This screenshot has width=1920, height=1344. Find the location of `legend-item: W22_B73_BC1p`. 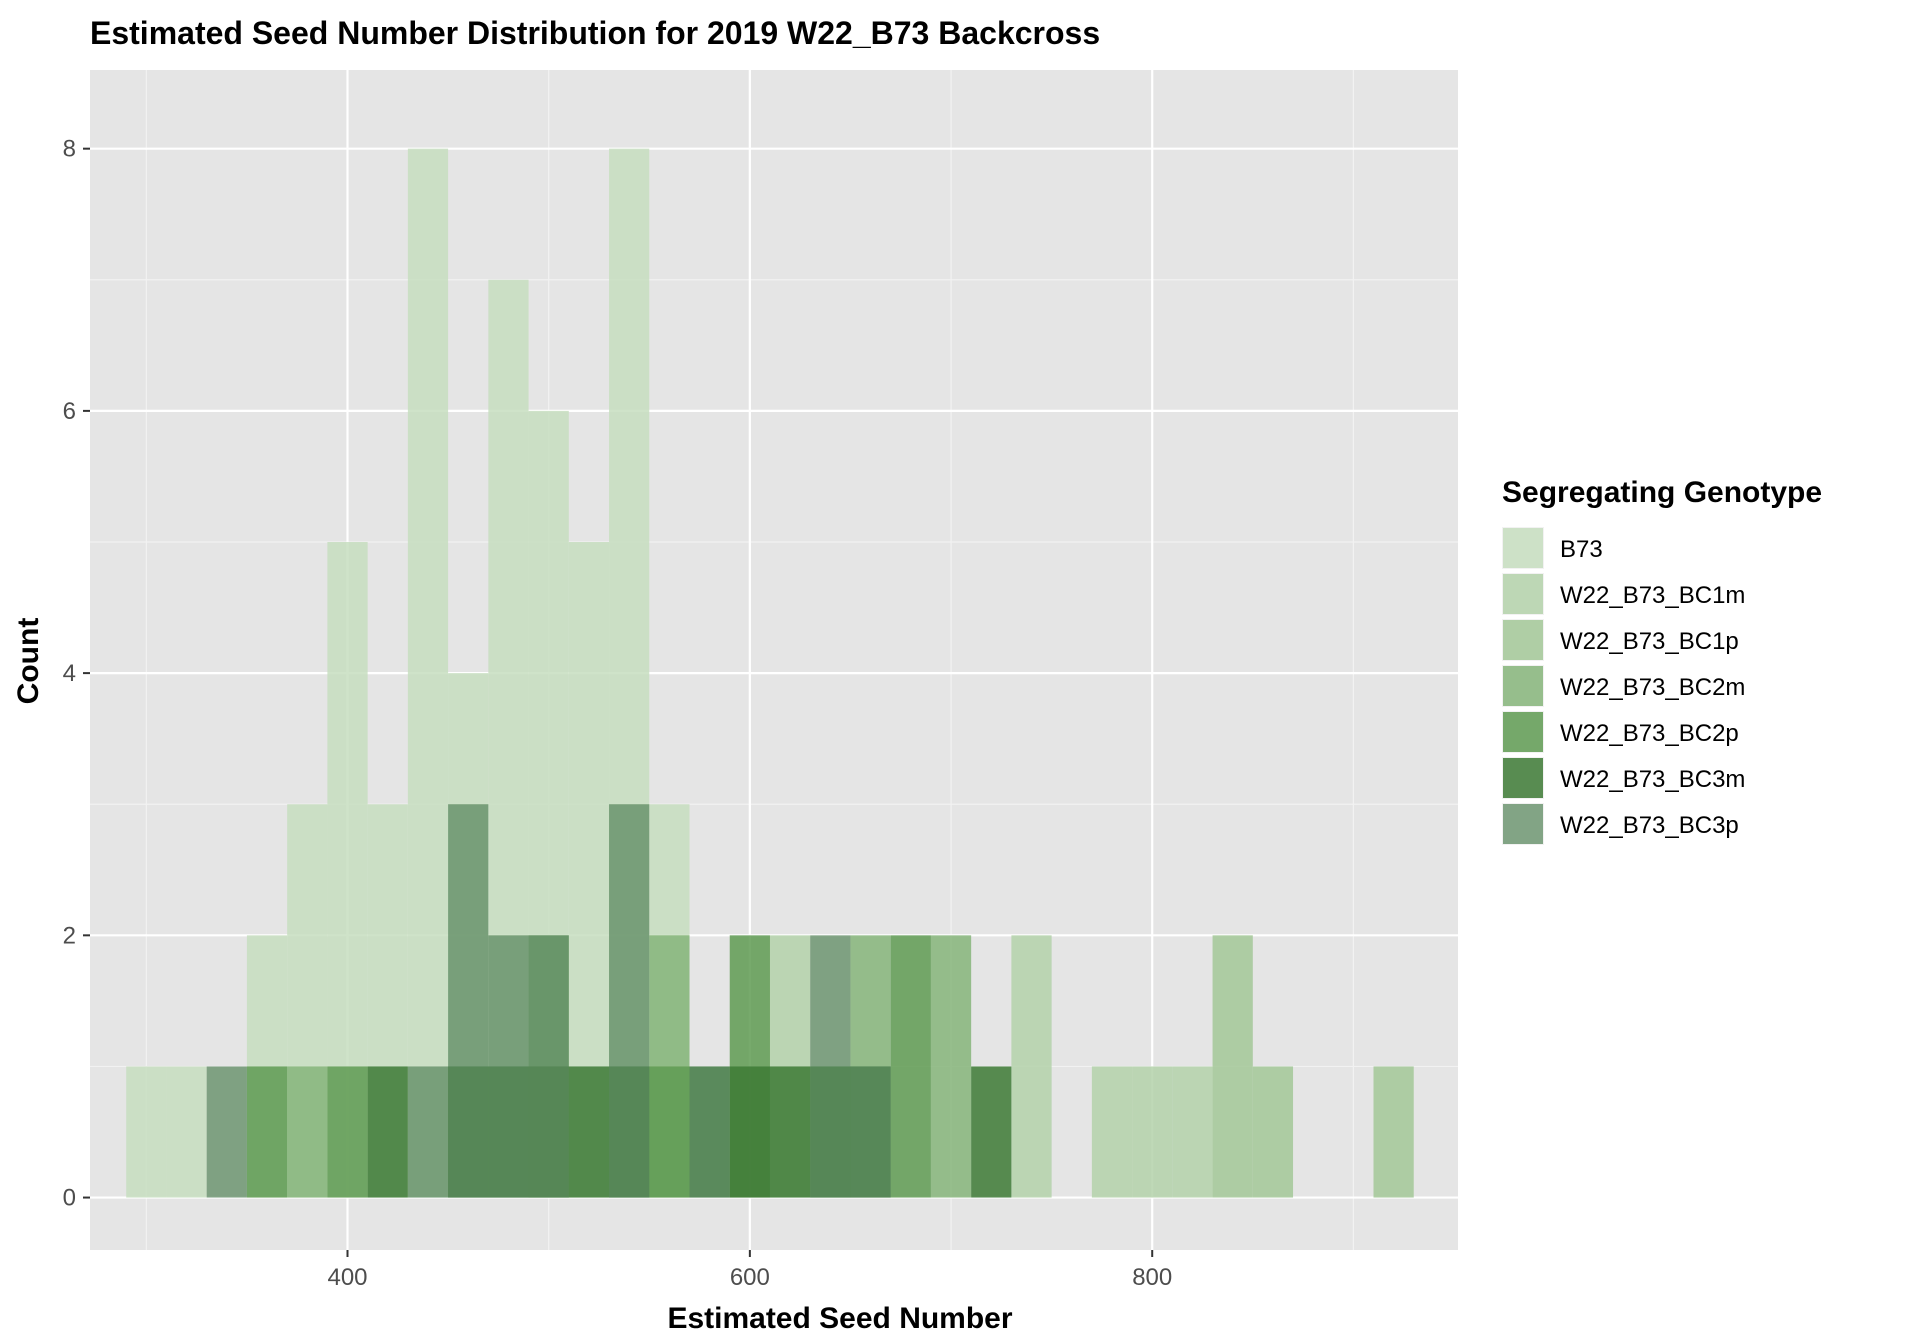

legend-item: W22_B73_BC1p is located at coordinates (1620, 640).